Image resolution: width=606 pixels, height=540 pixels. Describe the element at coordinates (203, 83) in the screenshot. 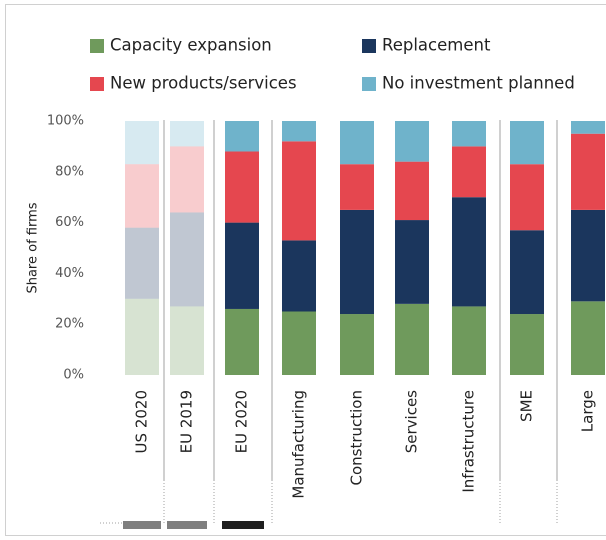

I see `legend-label: New products/services` at that location.